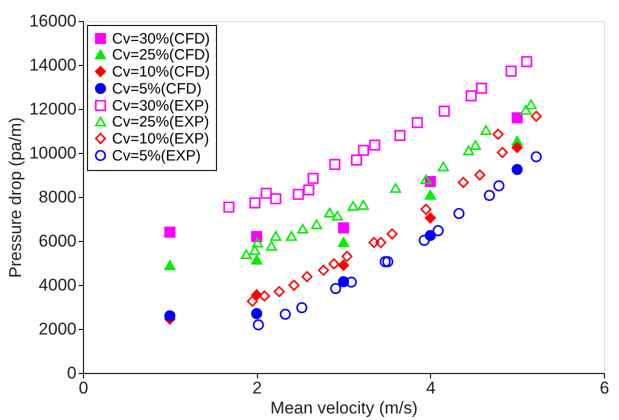 This screenshot has height=420, width=619. I want to click on y-tick-label: 16000, so click(52, 21).